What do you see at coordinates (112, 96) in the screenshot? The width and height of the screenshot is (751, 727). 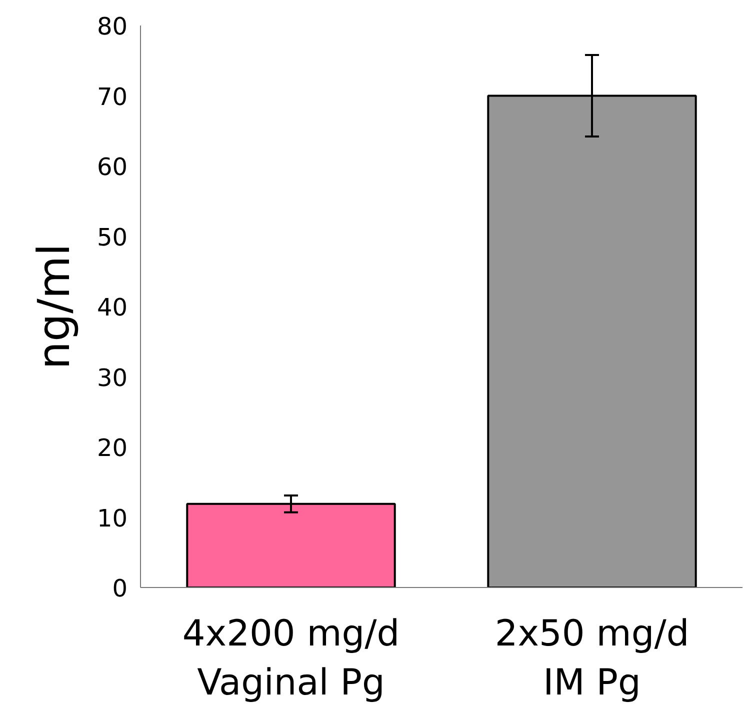 I see `y-tick-label: 70` at bounding box center [112, 96].